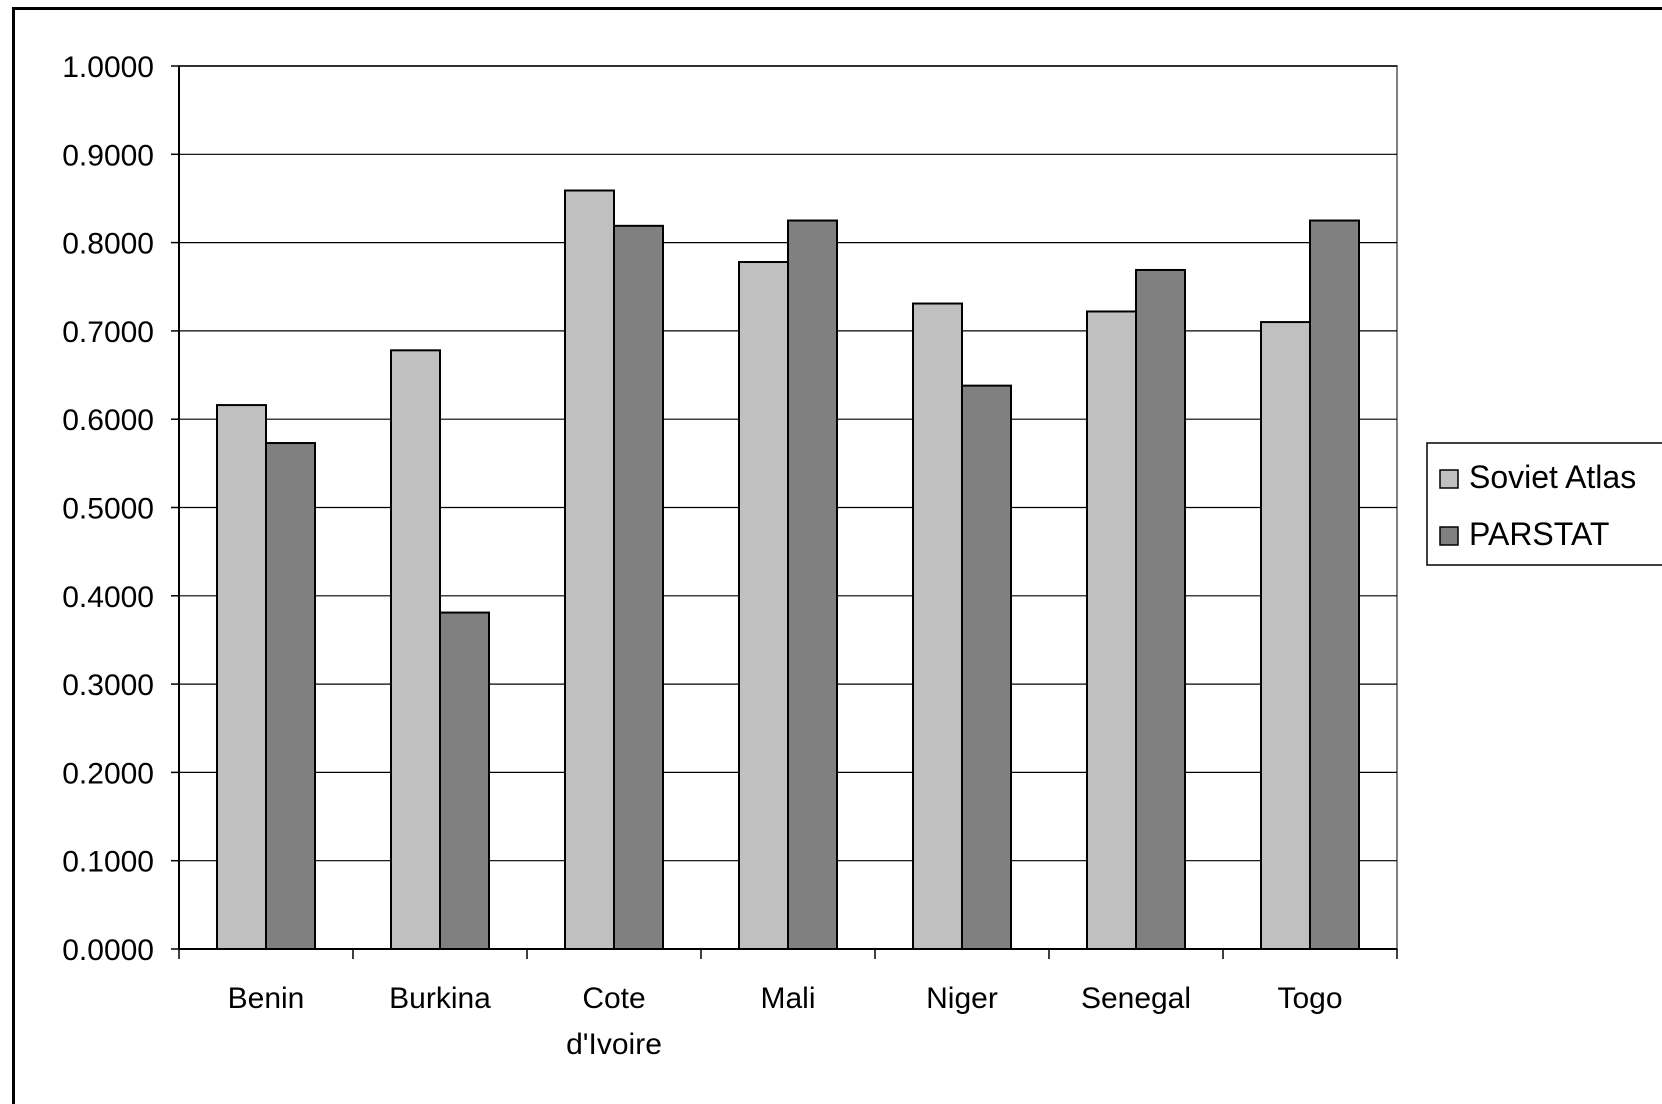 The width and height of the screenshot is (1662, 1104). Describe the element at coordinates (1552, 477) in the screenshot. I see `legend-label-soviet-atlas: Soviet Atlas` at that location.